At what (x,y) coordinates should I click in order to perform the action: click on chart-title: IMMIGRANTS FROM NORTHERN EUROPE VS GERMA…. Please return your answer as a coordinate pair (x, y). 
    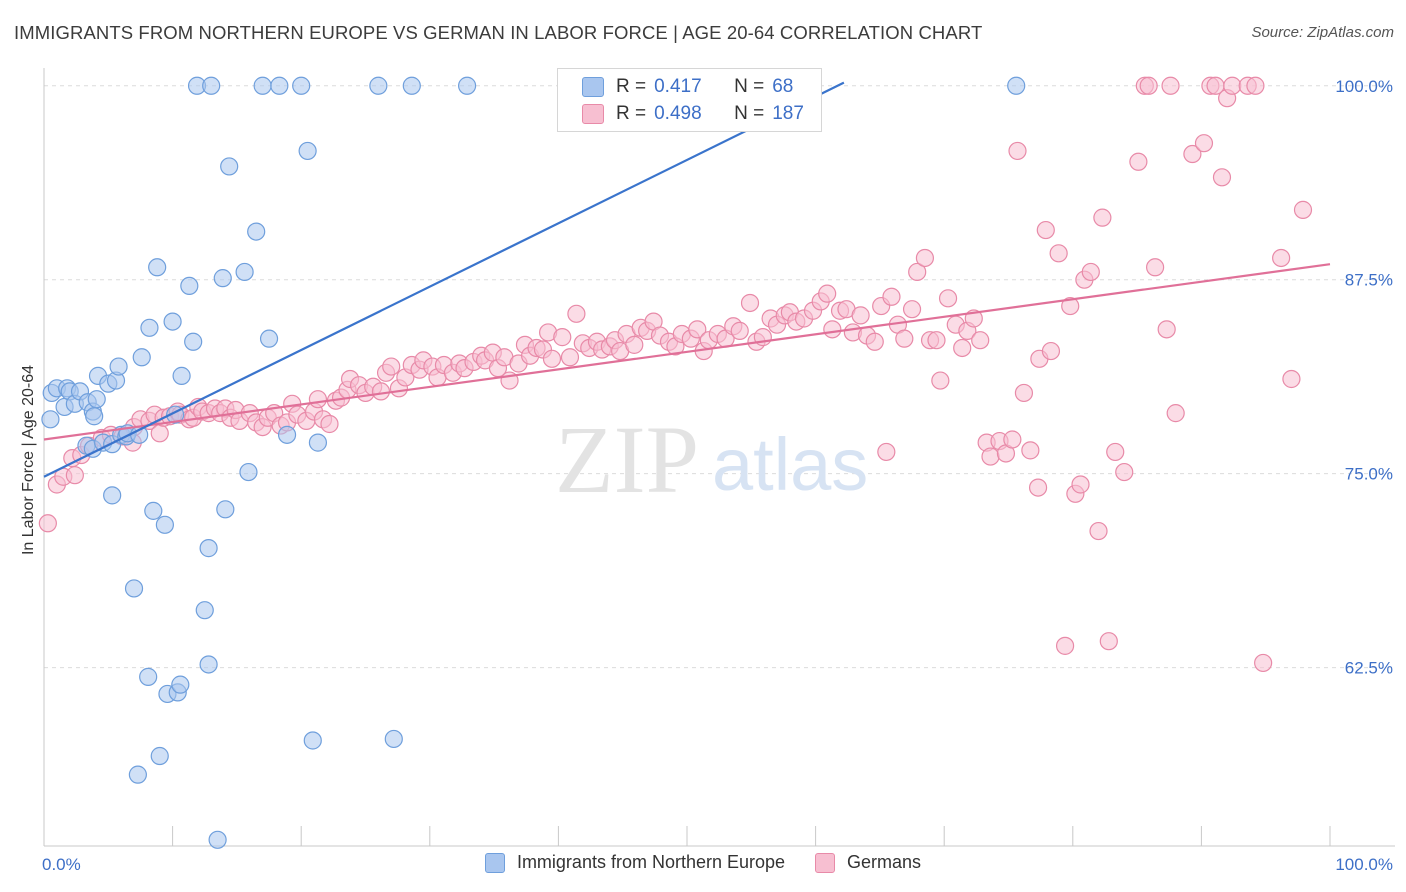
    Looking at the image, I should click on (498, 32).